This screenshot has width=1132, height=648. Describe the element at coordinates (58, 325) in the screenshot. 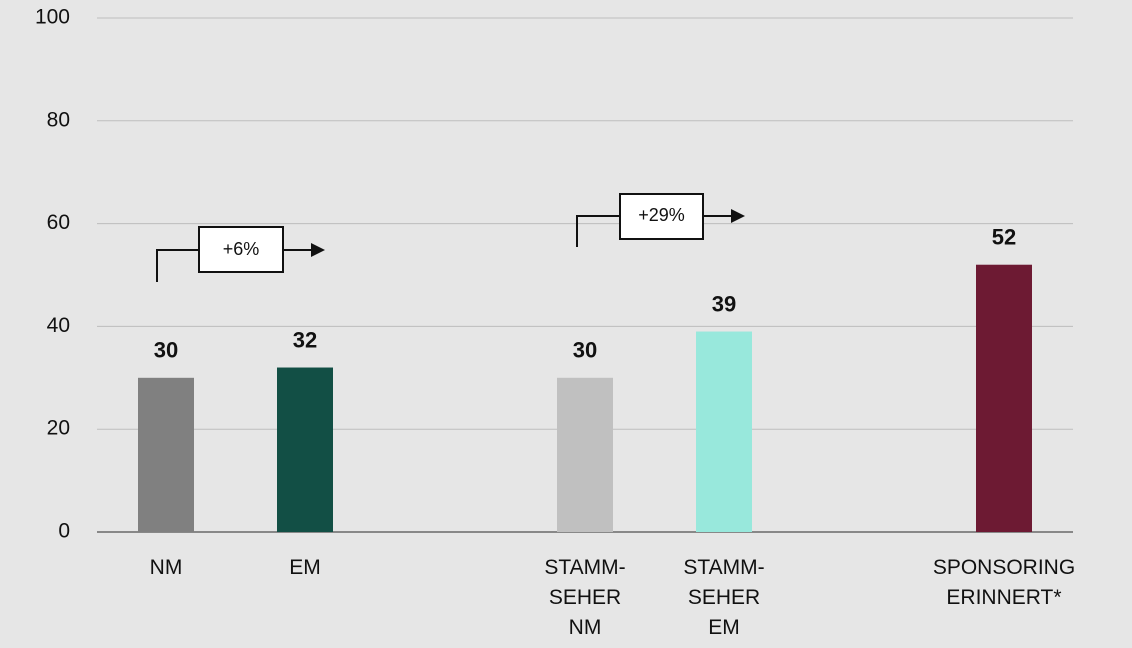

I see `y-tick-label: 40` at that location.